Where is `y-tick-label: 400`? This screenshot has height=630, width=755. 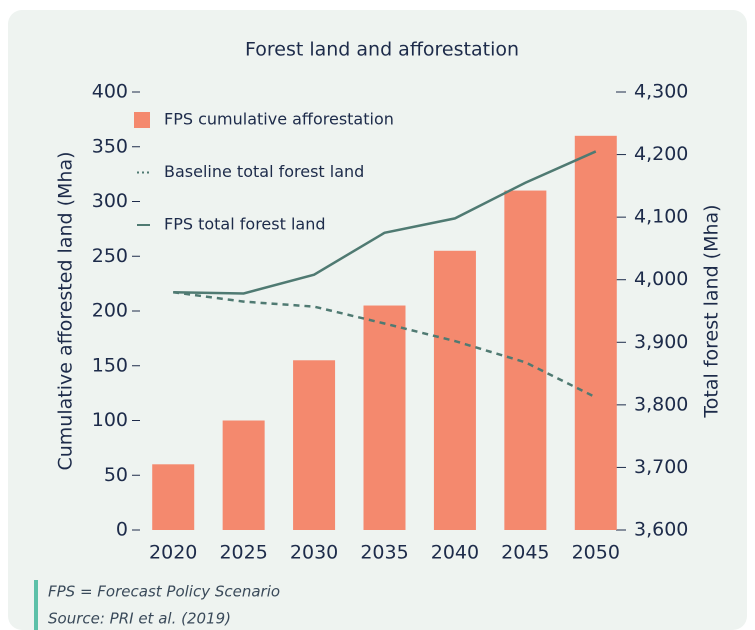 y-tick-label: 400 is located at coordinates (110, 92).